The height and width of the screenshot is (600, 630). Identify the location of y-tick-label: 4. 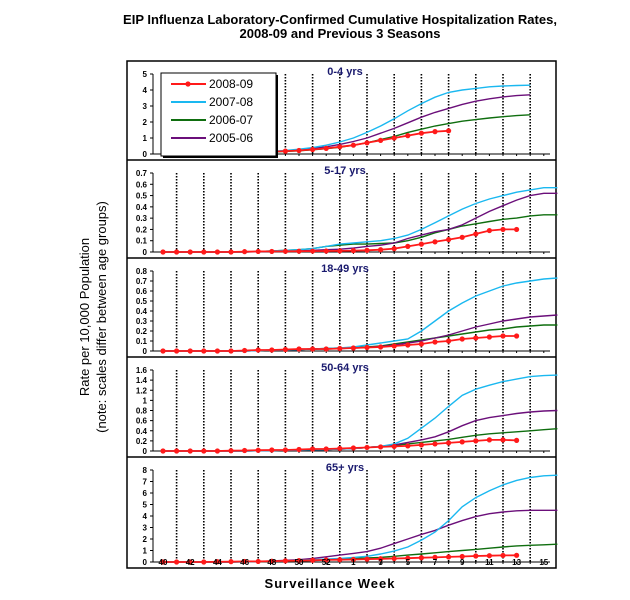
(145, 90).